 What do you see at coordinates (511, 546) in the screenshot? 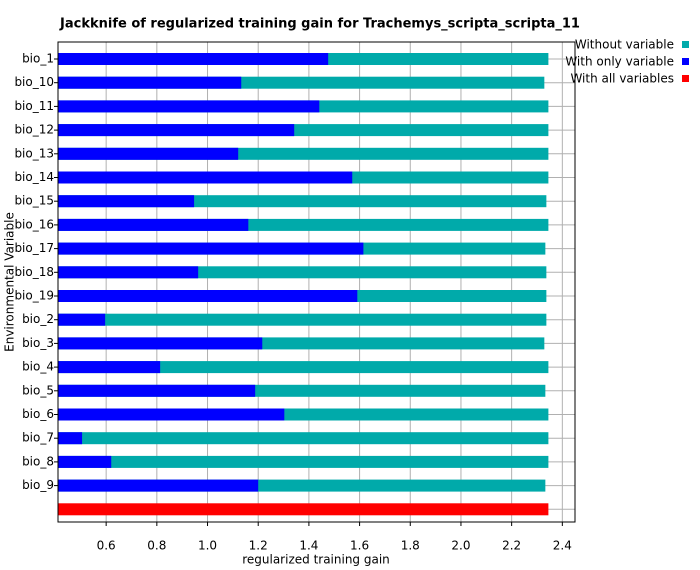
I see `x-tick-label: 2.2` at bounding box center [511, 546].